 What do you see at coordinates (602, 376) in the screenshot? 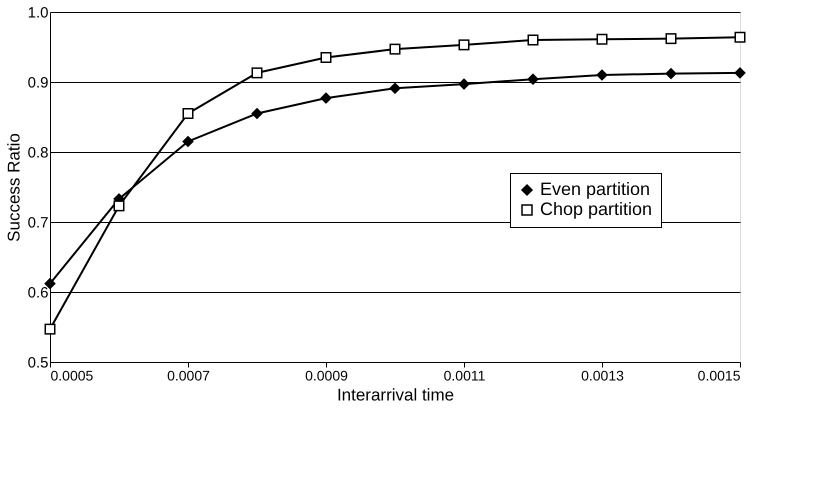
I see `x-tick-label: 0.0013` at bounding box center [602, 376].